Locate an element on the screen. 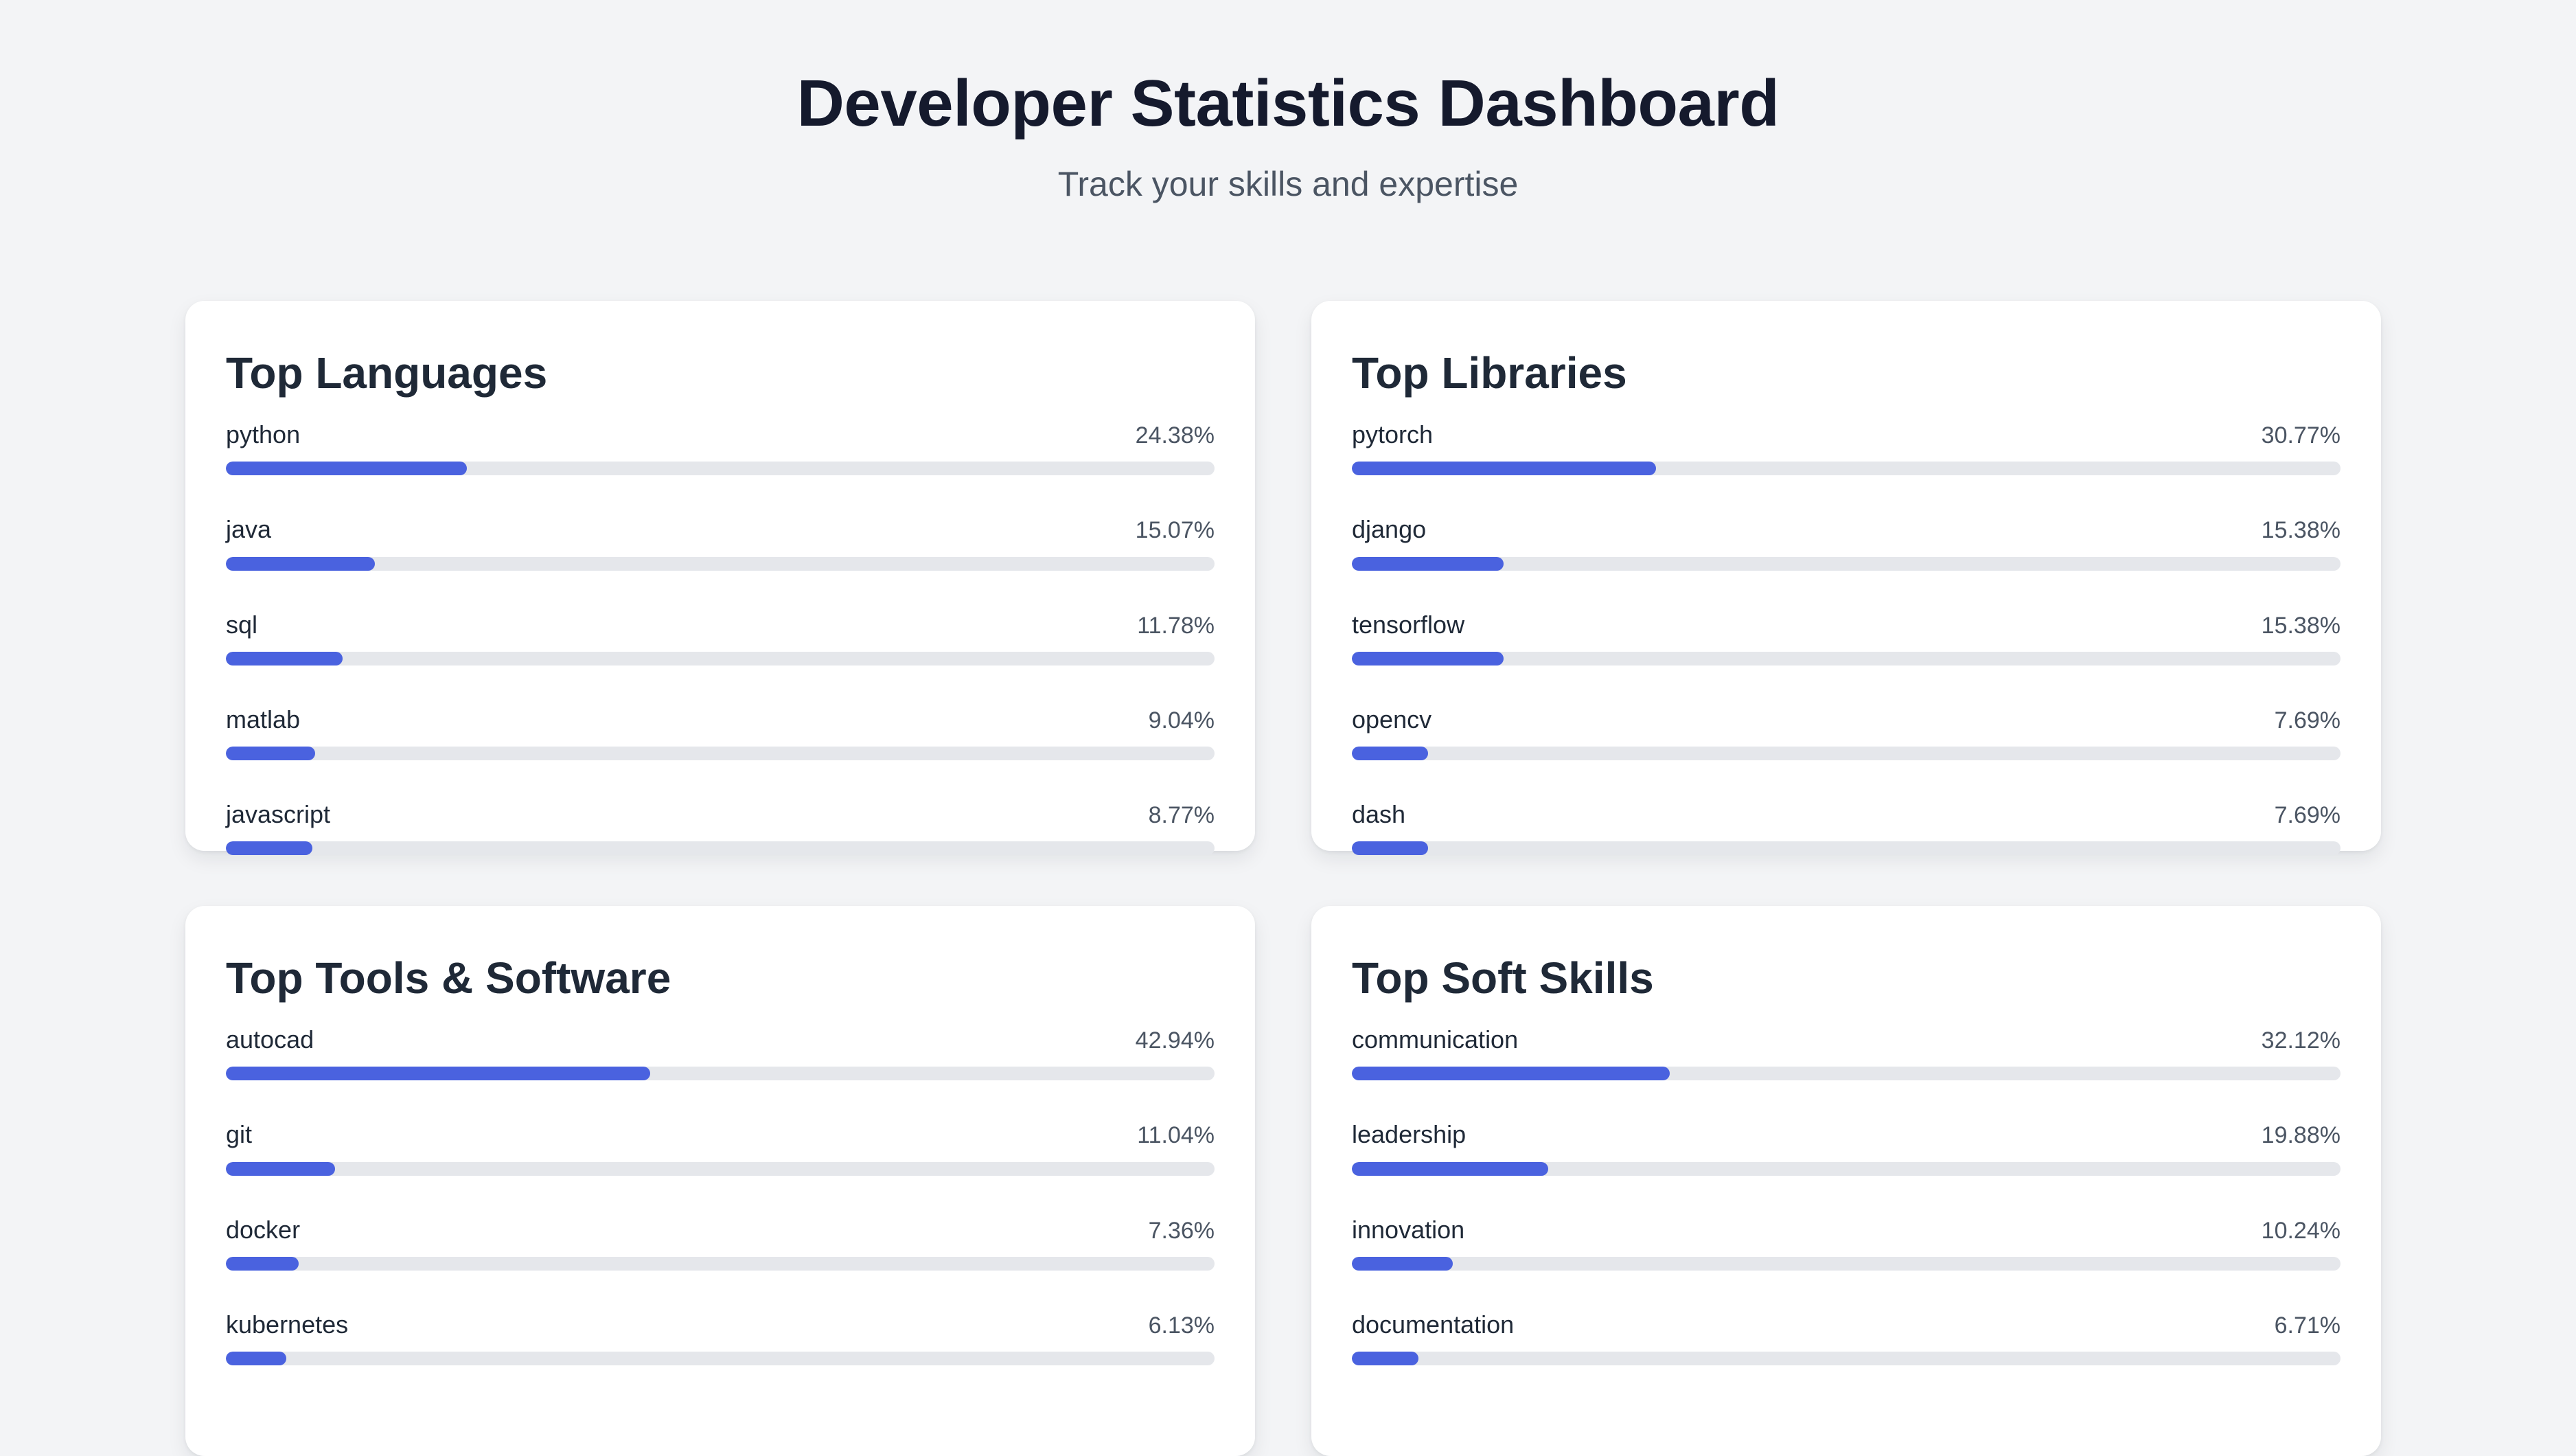 This screenshot has height=1456, width=2576. stat-percentage: 19.88% is located at coordinates (2301, 1135).